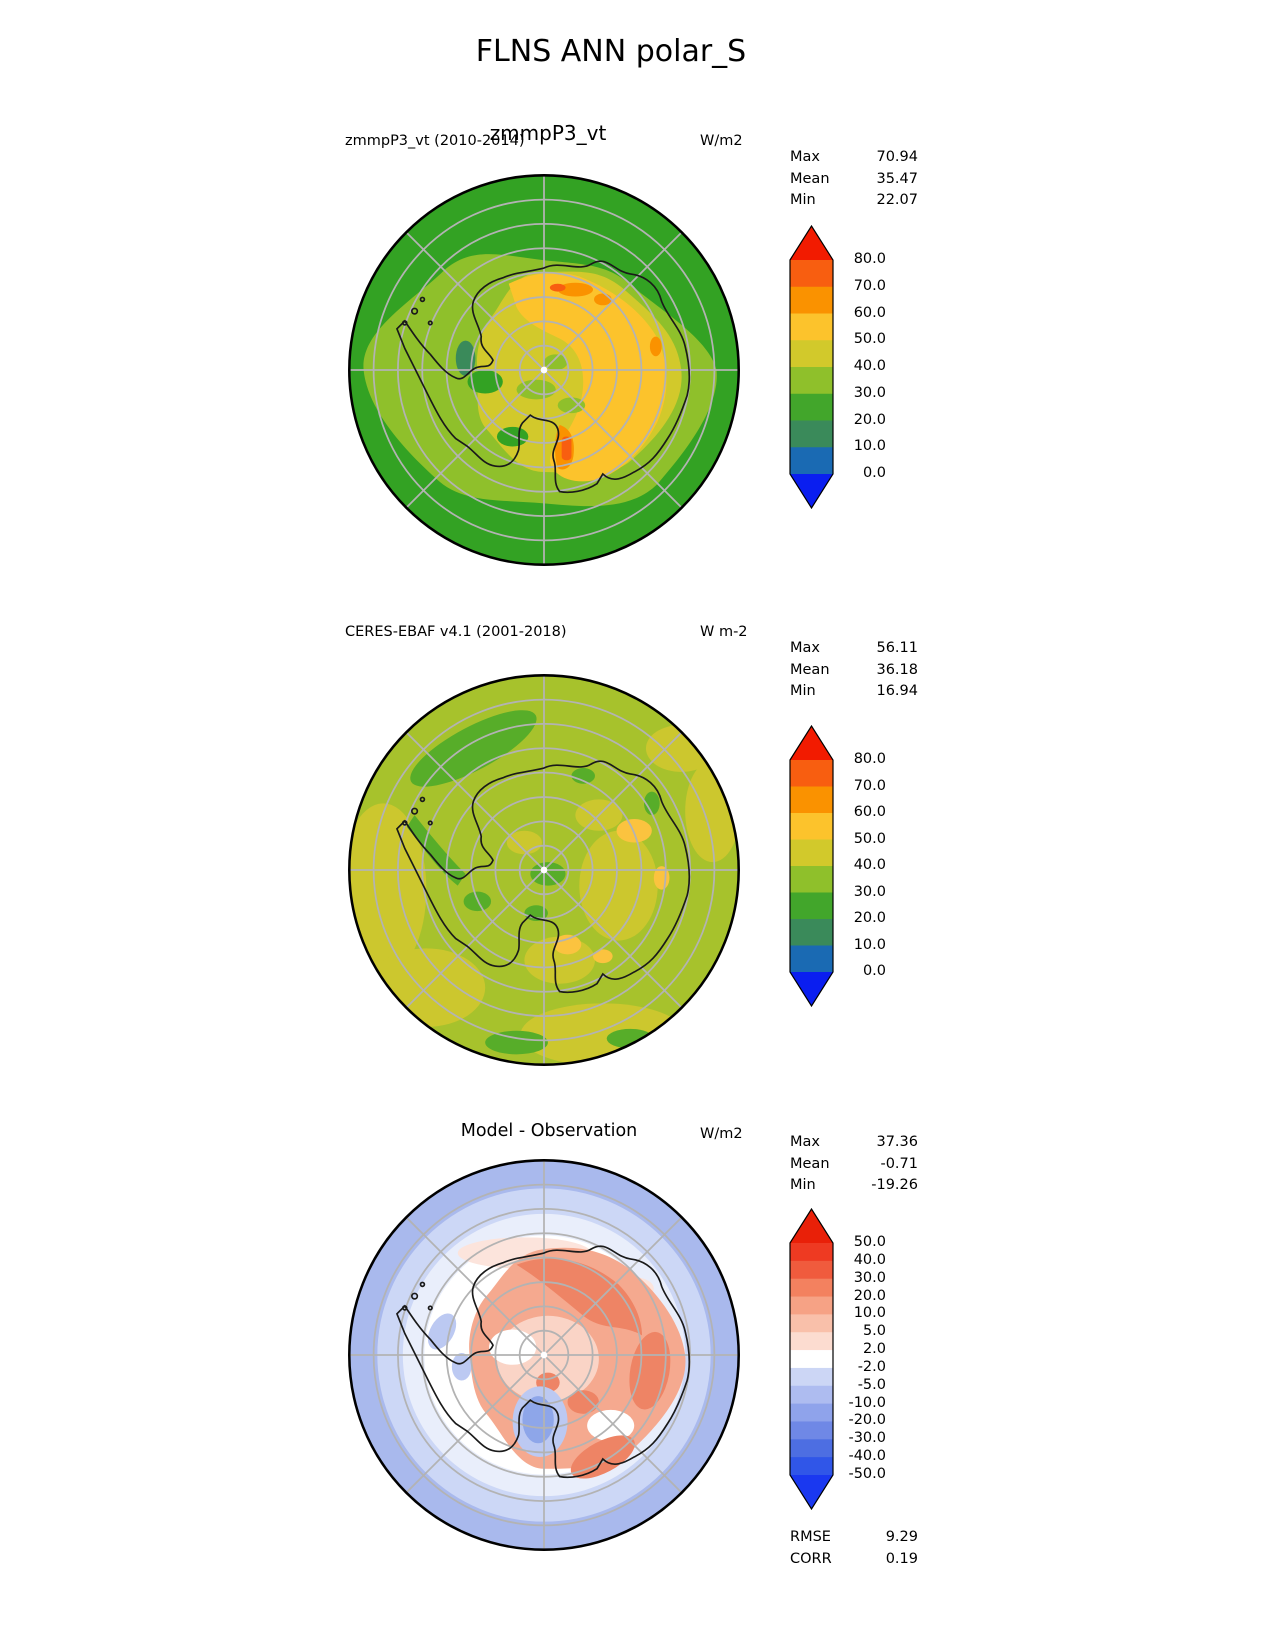  I want to click on stat-row: Max 37.36, so click(854, 1143).